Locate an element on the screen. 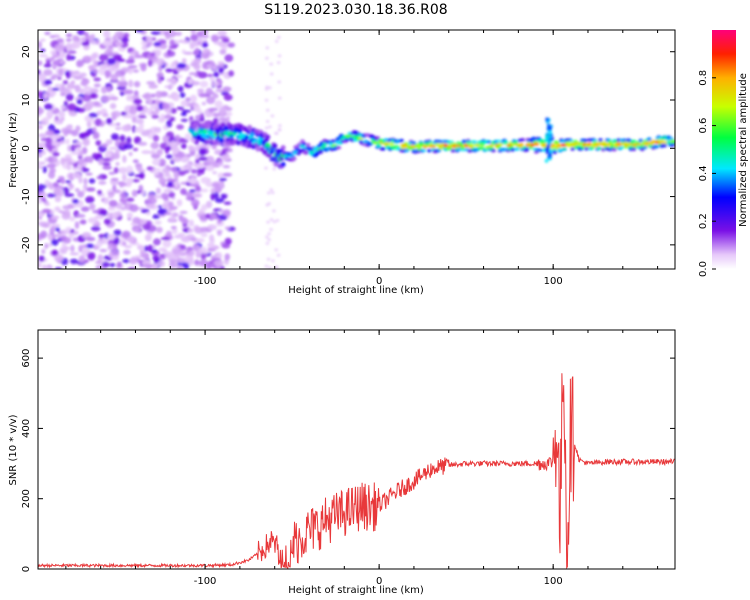 The image size is (750, 600). spectrogram-y-tick-label: 0 is located at coordinates (26, 148).